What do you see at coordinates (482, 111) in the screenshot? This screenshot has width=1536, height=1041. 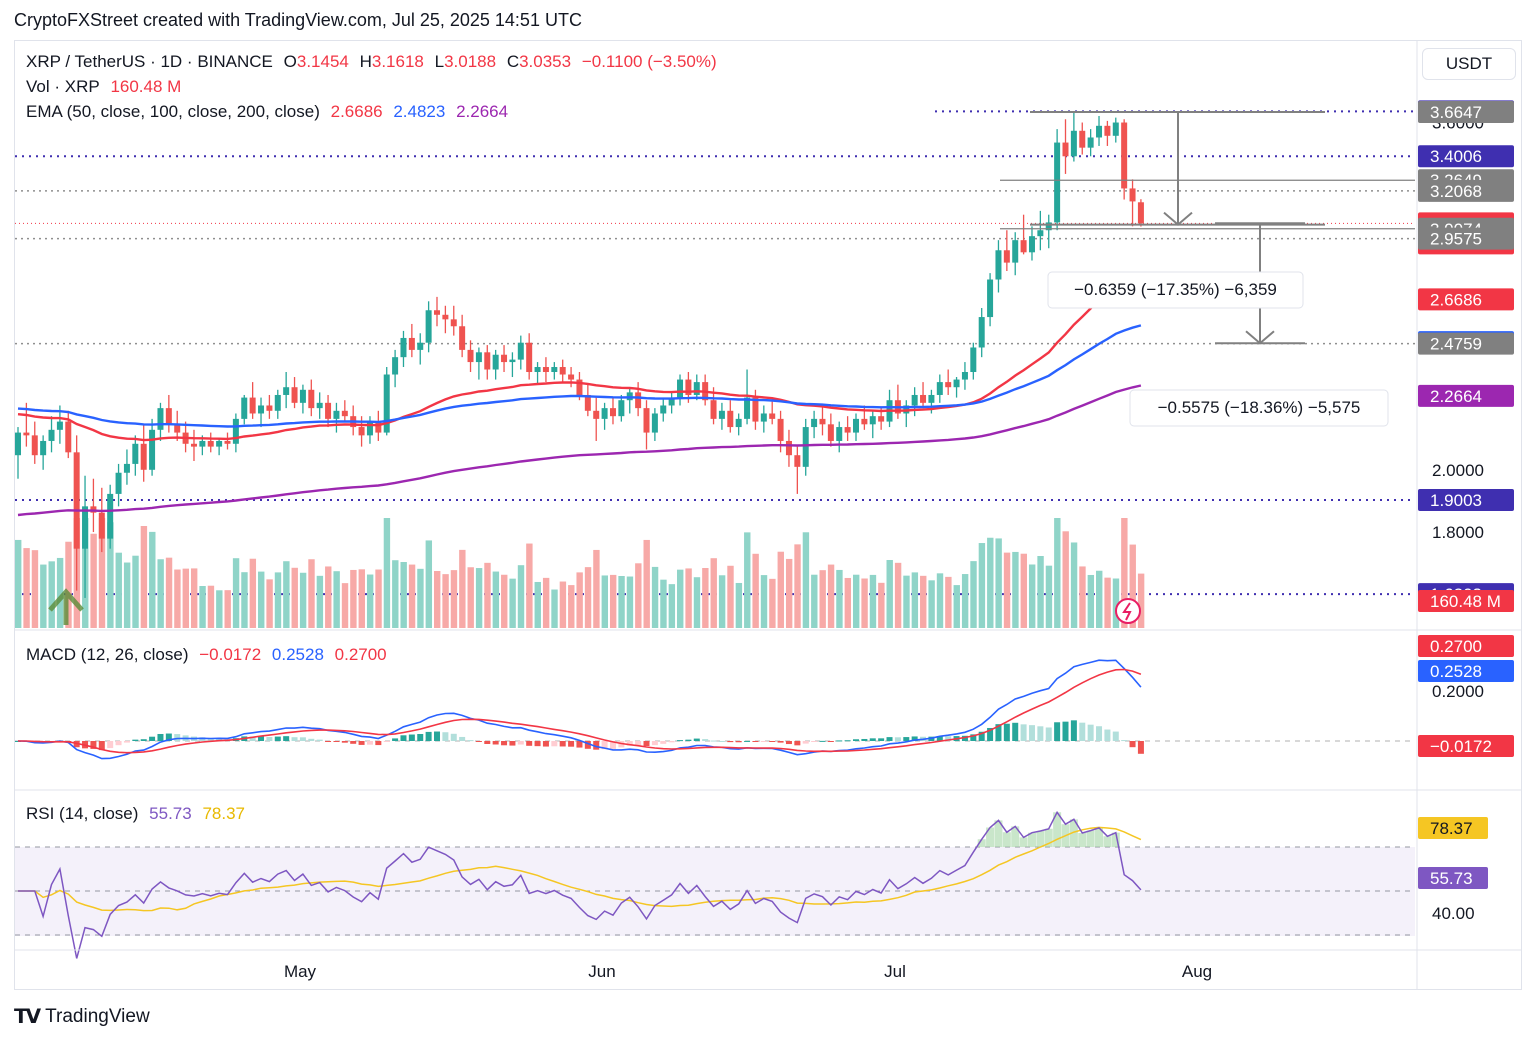 I see `ema200-value: 2.2664` at bounding box center [482, 111].